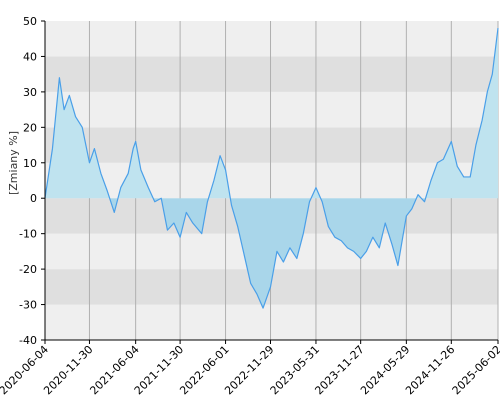  Describe the element at coordinates (28, 305) in the screenshot. I see `y-tick-label: -30` at that location.